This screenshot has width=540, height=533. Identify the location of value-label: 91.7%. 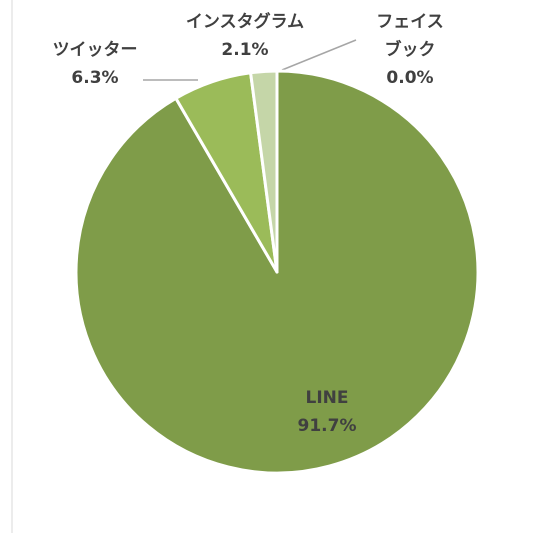
(327, 426).